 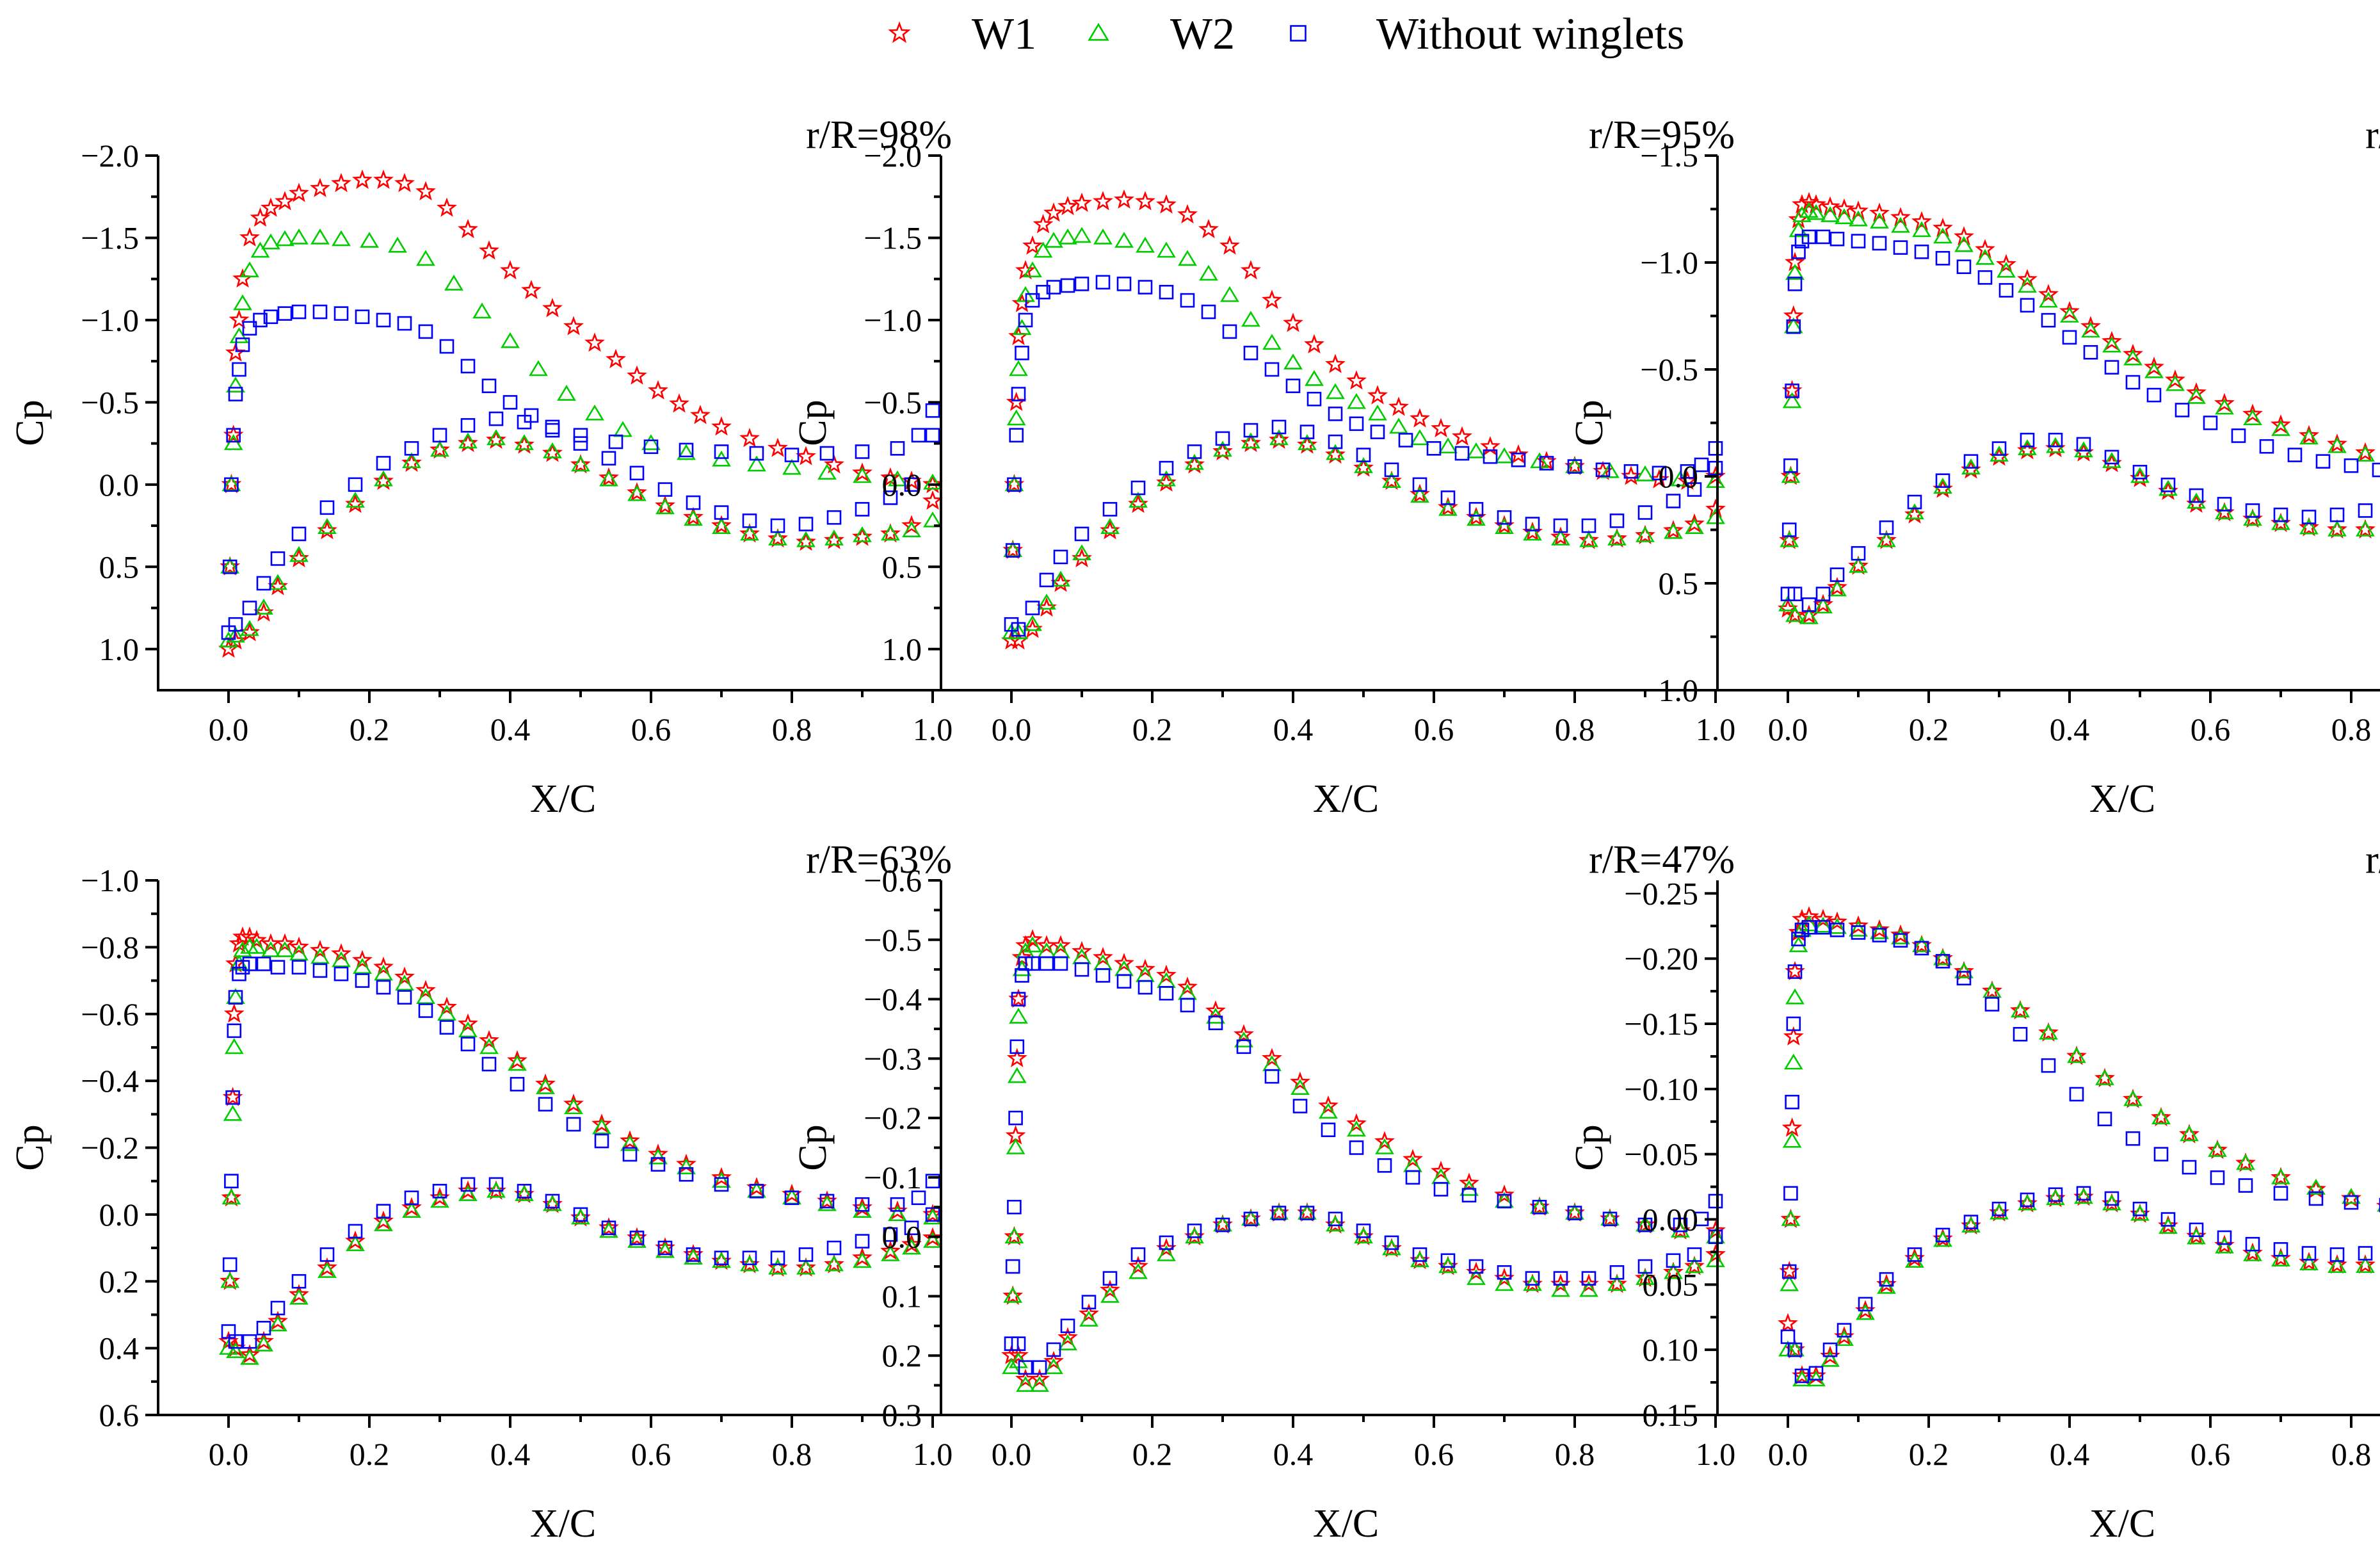 I want to click on legend-marker-w2, so click(x=1098, y=31).